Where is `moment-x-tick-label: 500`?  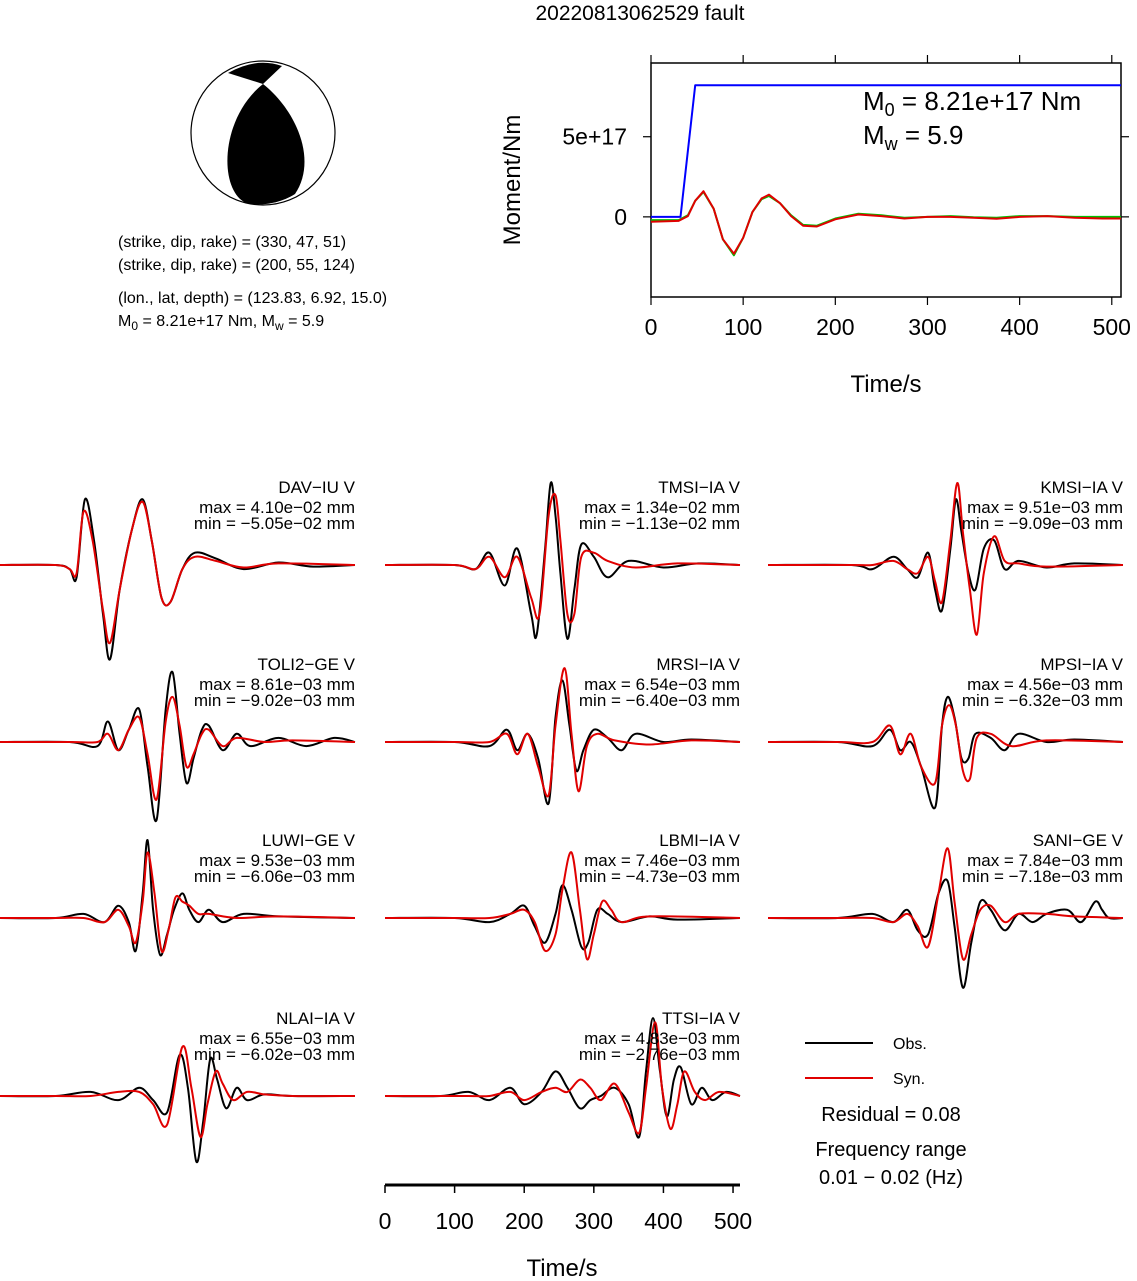
moment-x-tick-label: 500 is located at coordinates (1112, 327).